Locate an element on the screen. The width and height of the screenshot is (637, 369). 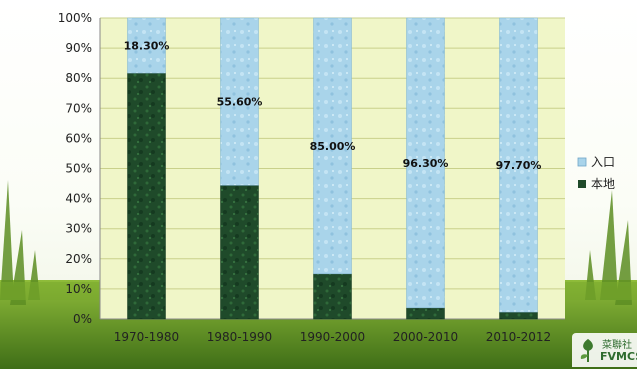
leaf-logo-icon is located at coordinates (586, 350).